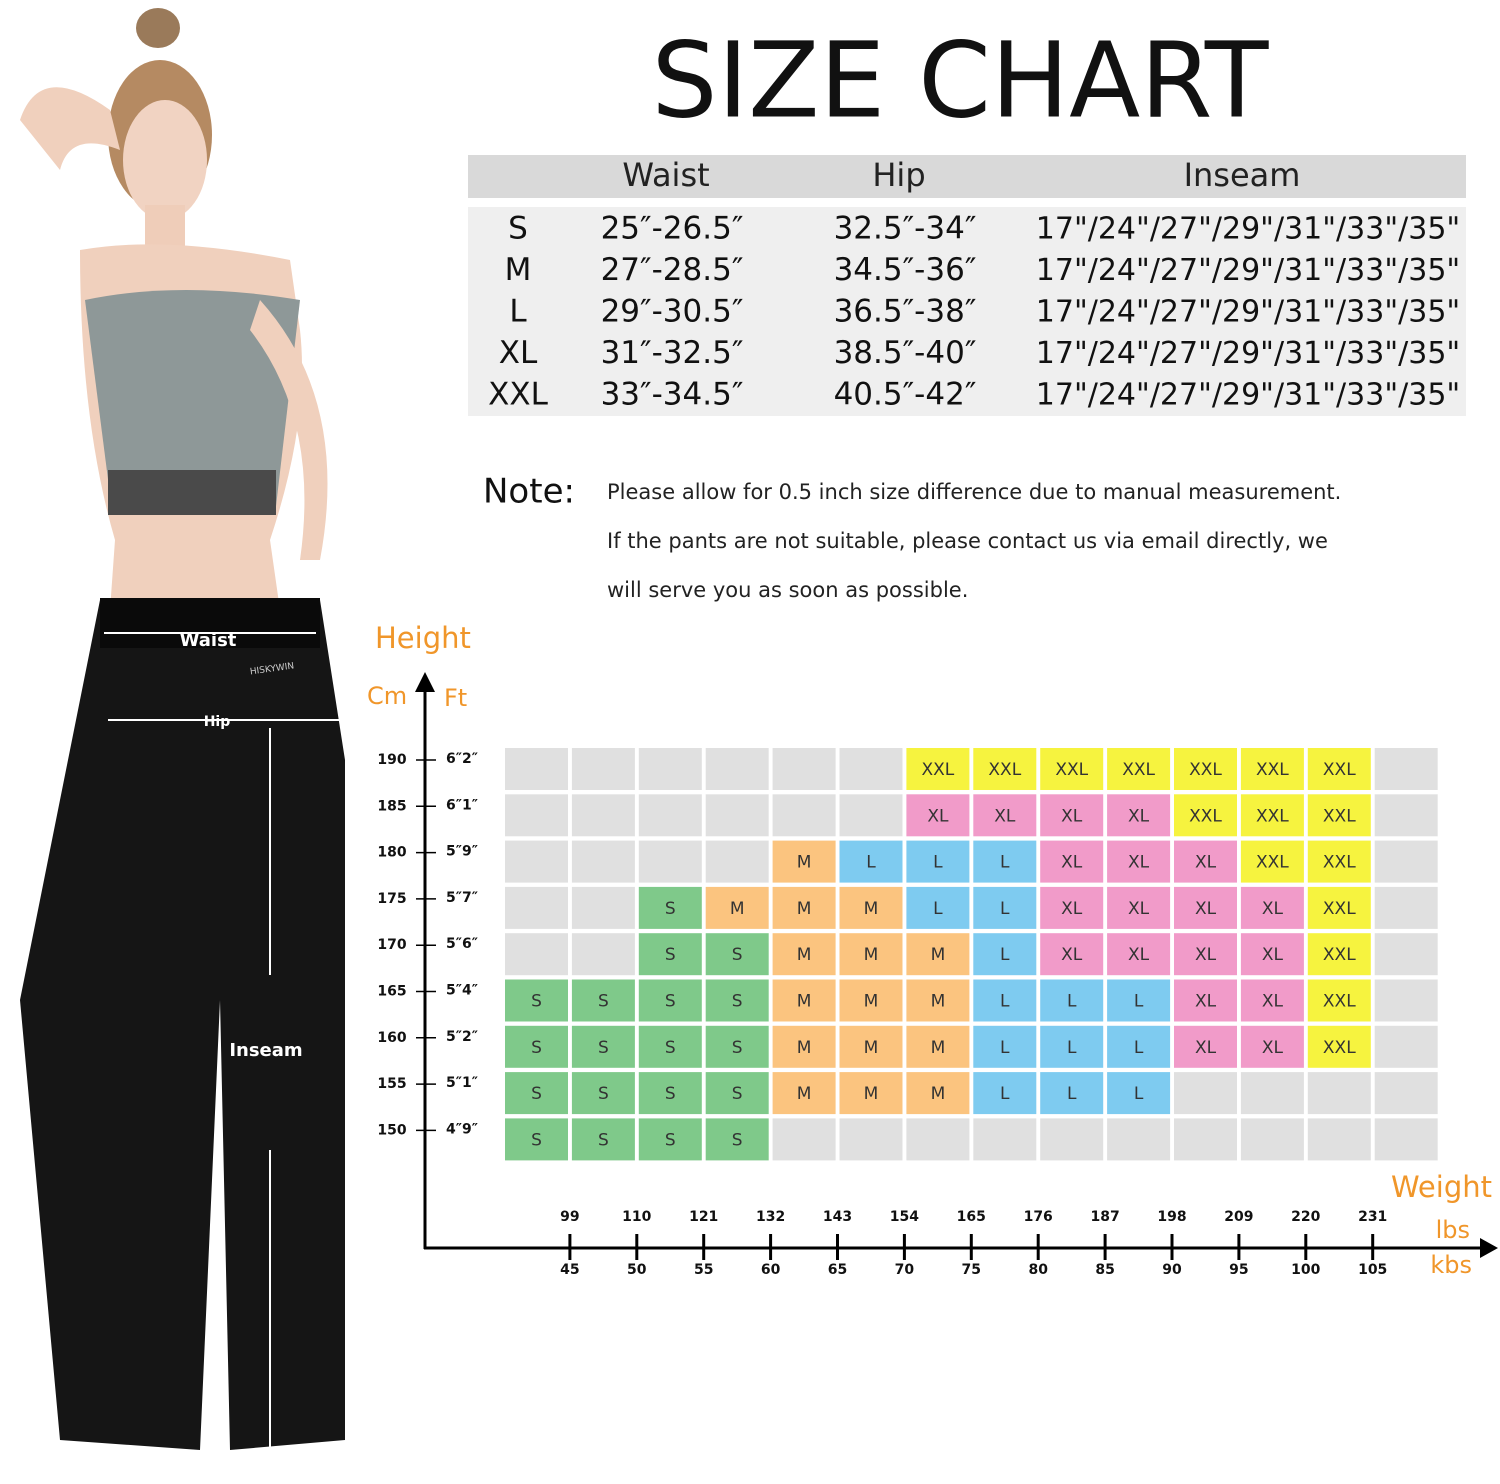  I want to click on cm-label: 175, so click(391, 899).